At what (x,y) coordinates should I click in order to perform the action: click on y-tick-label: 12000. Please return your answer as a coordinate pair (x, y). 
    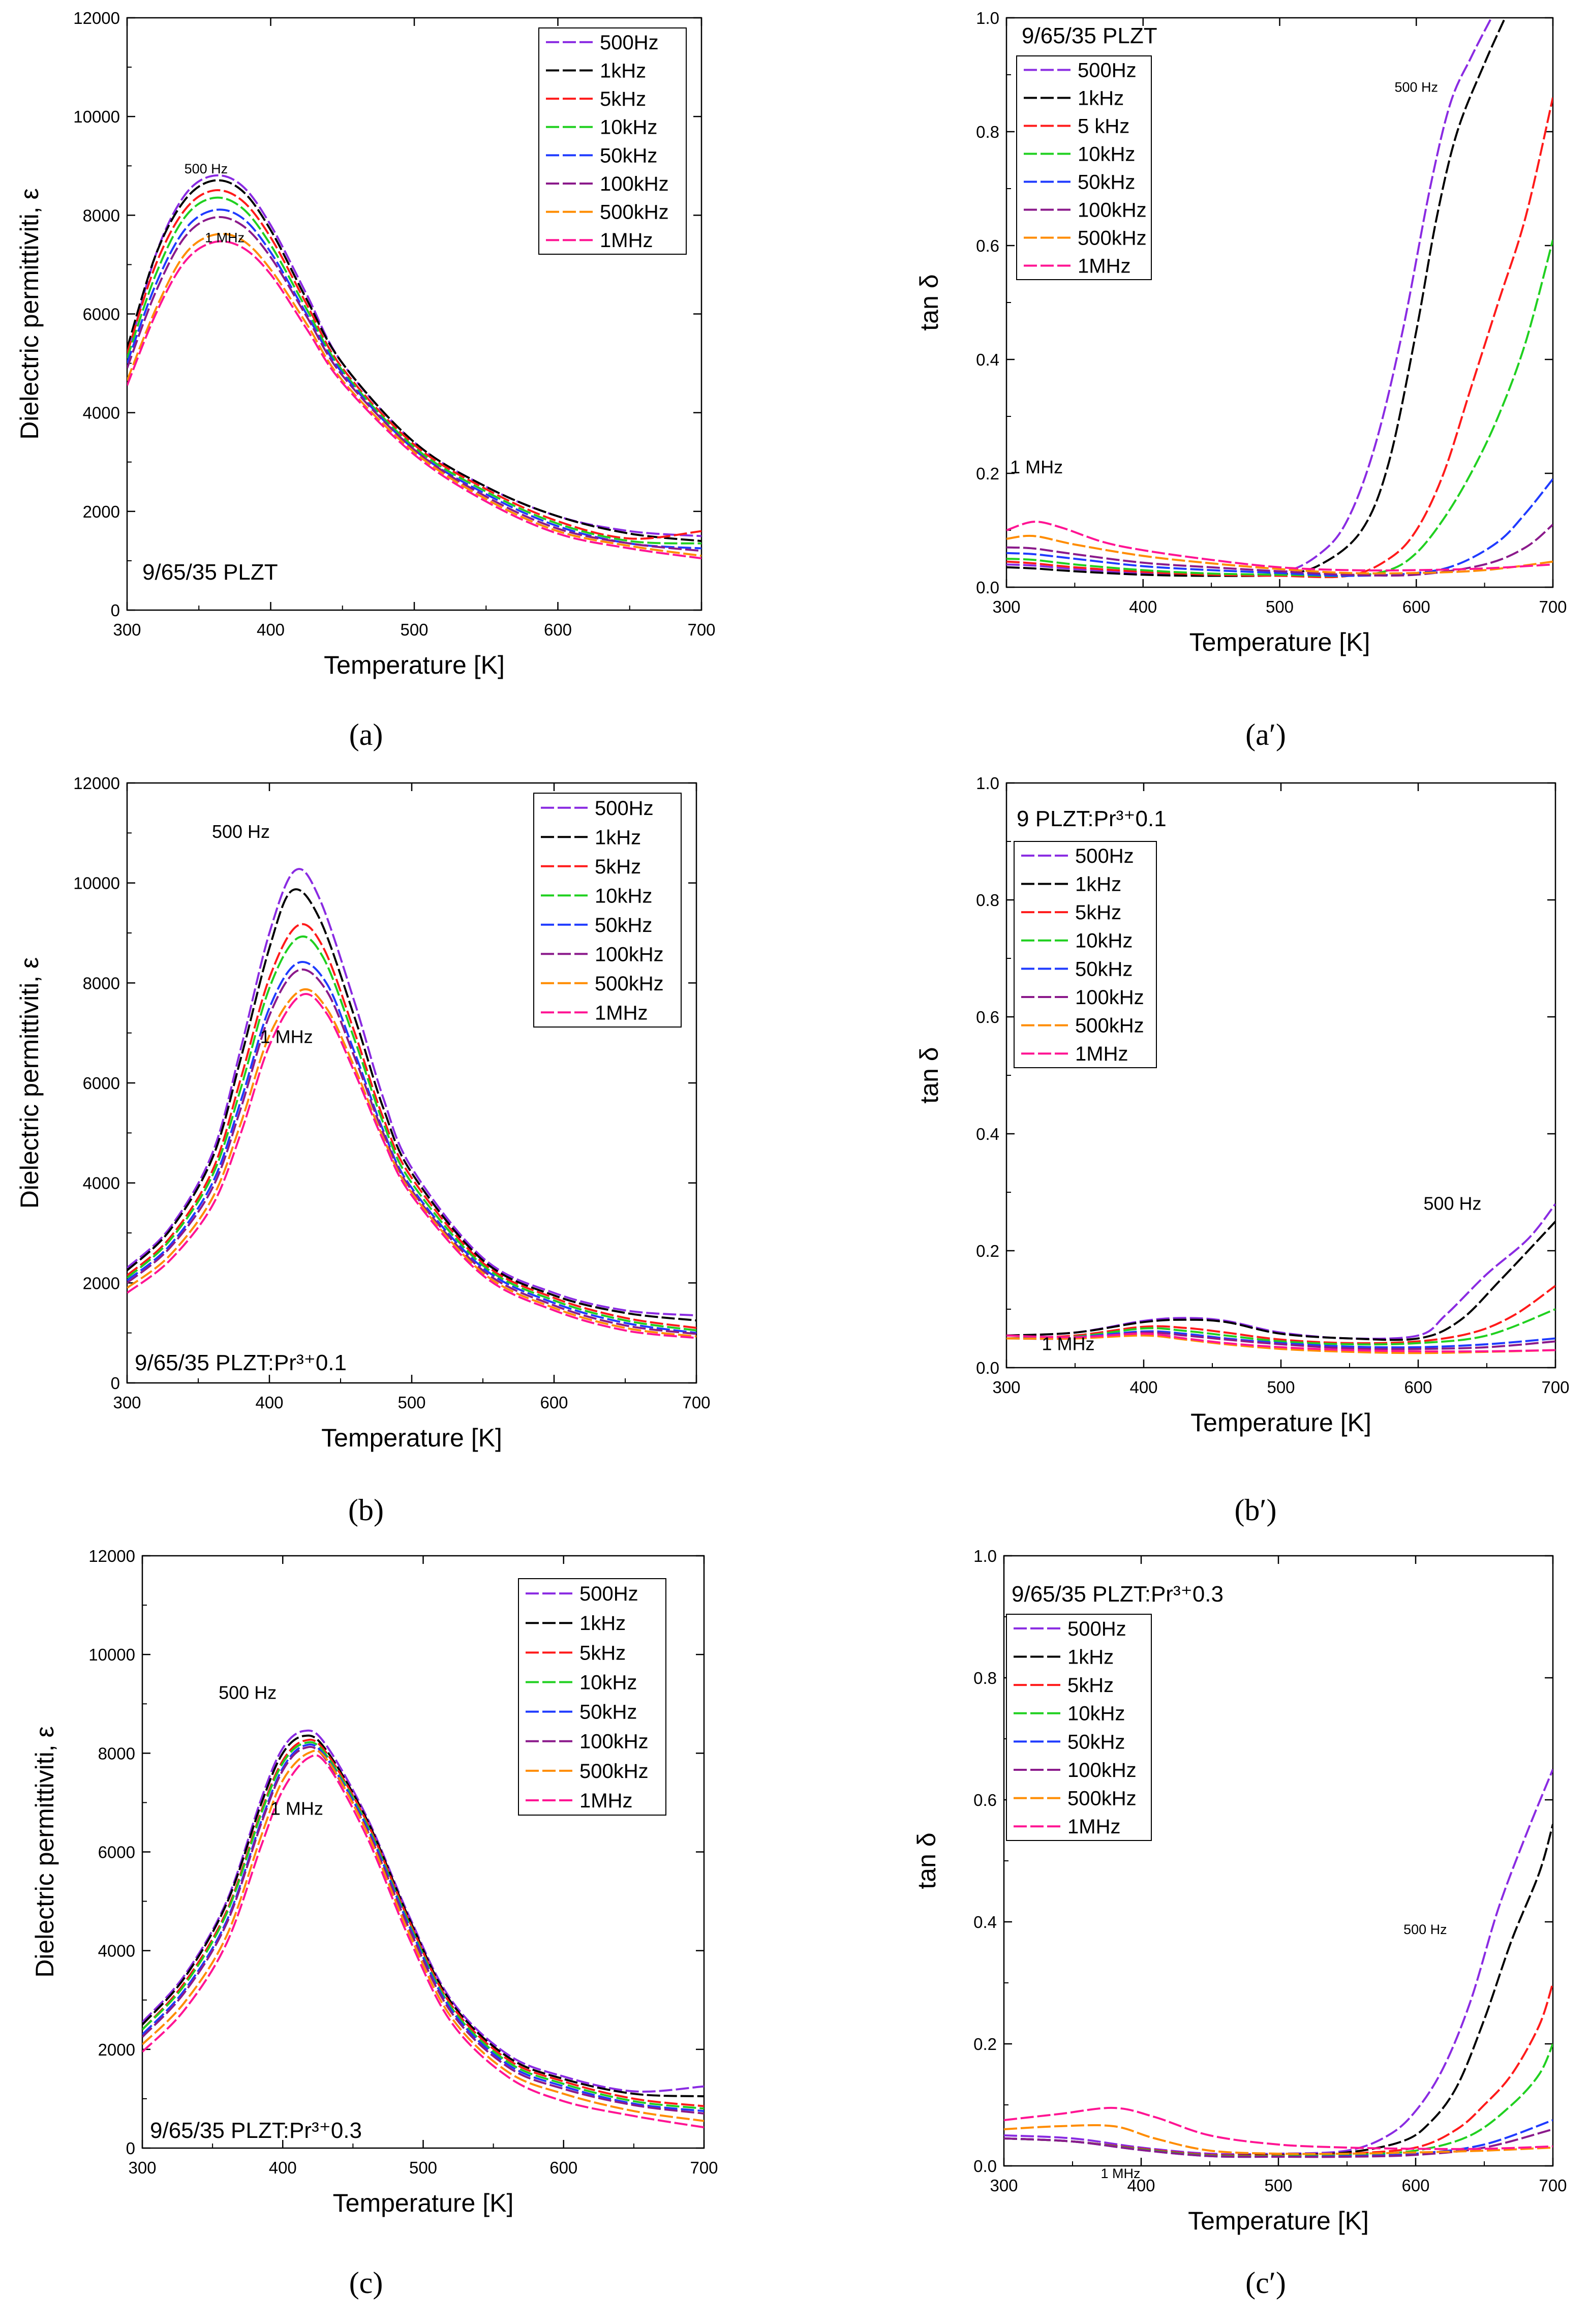
    Looking at the image, I should click on (111, 1556).